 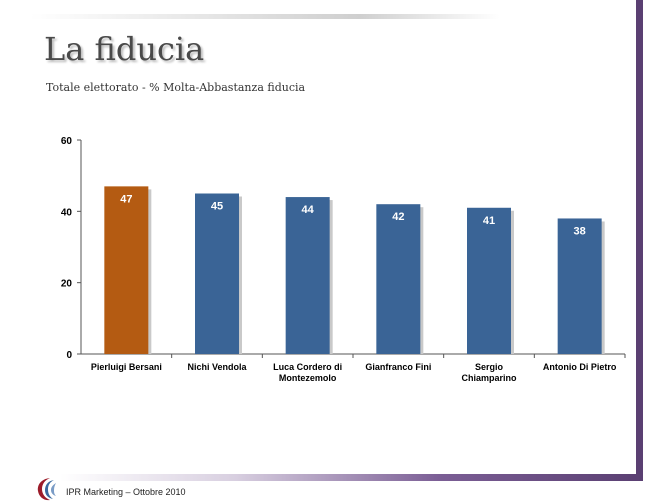 I want to click on slide-title: La fiducia, so click(x=124, y=49).